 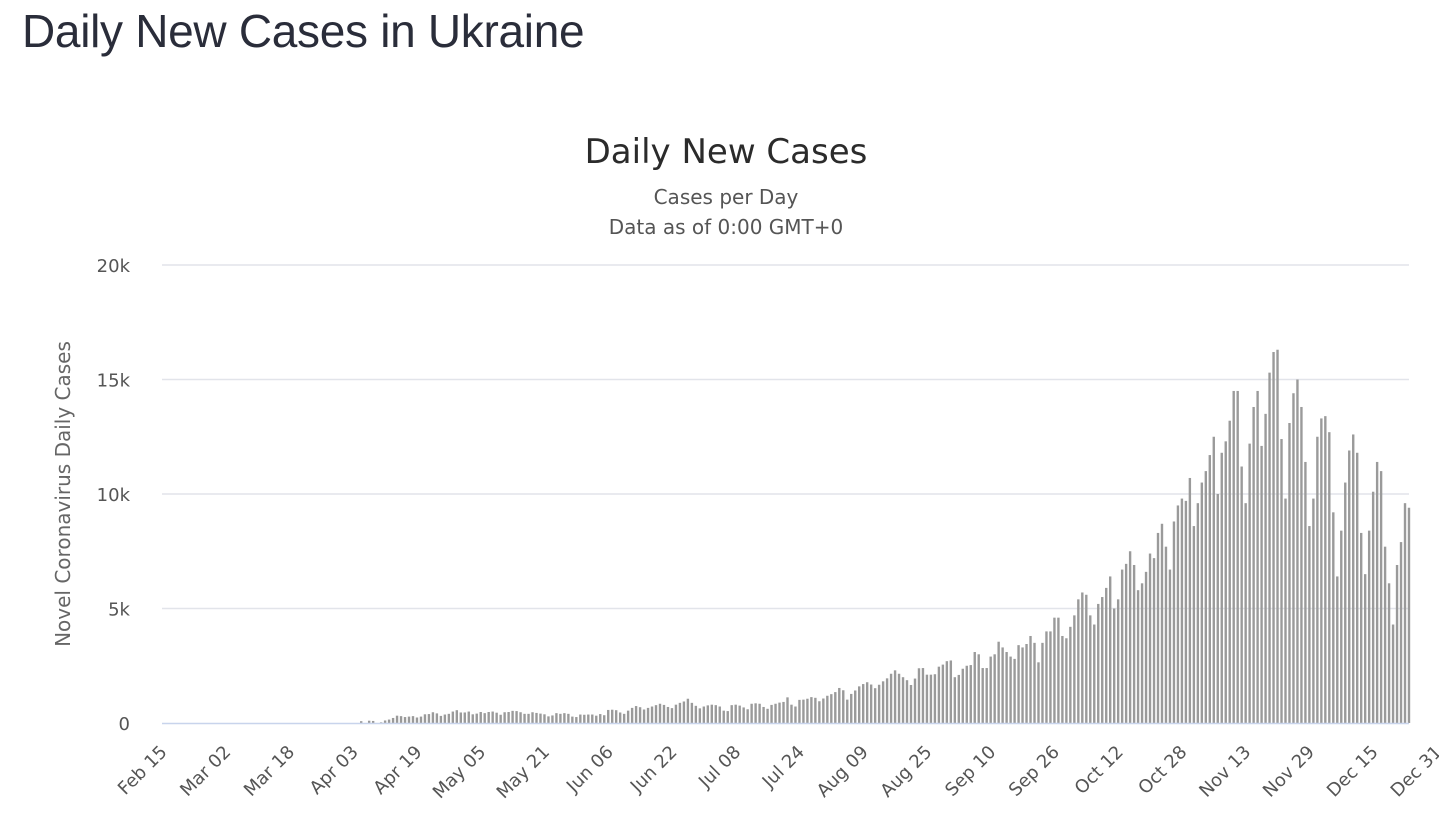 What do you see at coordinates (334, 770) in the screenshot?
I see `x-tick-label: Apr 03` at bounding box center [334, 770].